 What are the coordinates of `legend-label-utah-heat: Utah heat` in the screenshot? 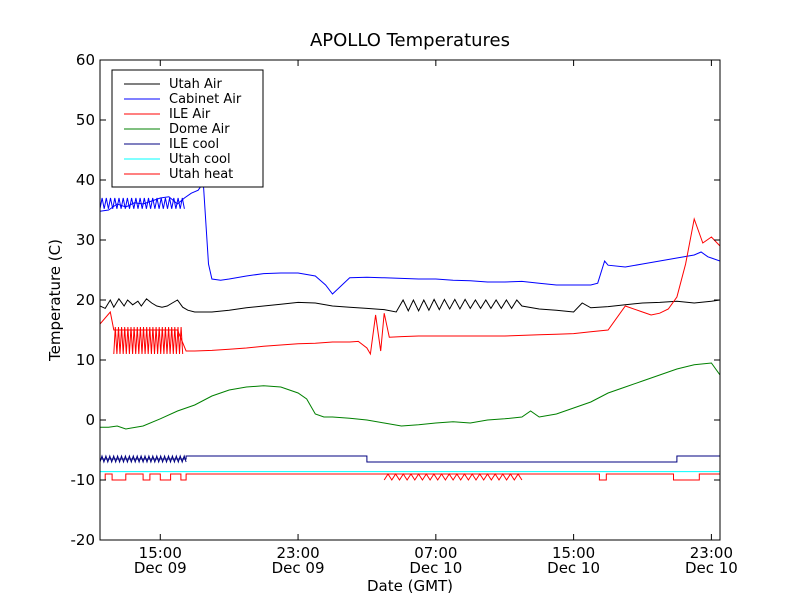 It's located at (201, 174).